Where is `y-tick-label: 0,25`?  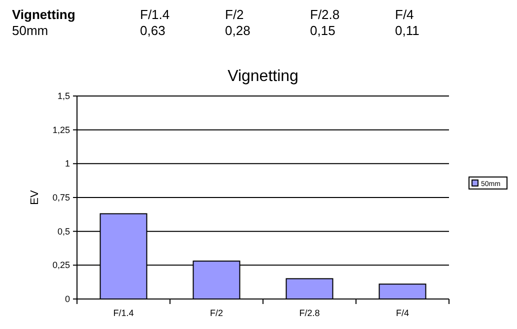
y-tick-label: 0,25 is located at coordinates (61, 265).